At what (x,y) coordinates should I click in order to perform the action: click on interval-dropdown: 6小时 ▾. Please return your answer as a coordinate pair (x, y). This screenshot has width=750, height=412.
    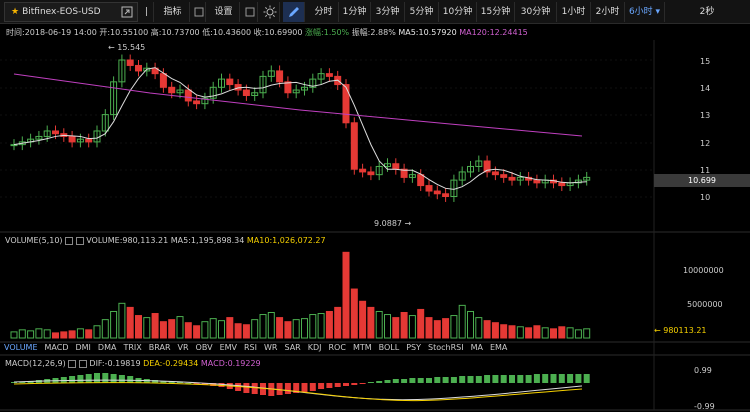
    Looking at the image, I should click on (645, 12).